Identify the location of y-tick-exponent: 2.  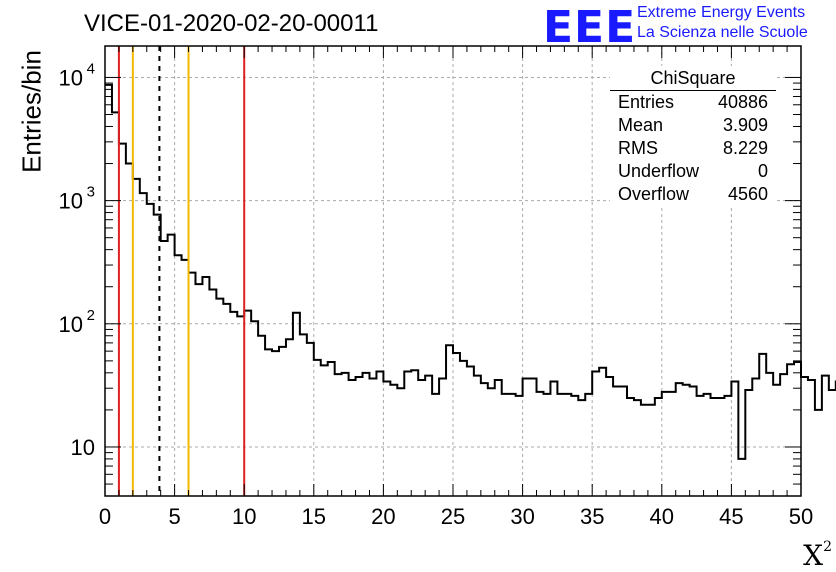
(91, 315).